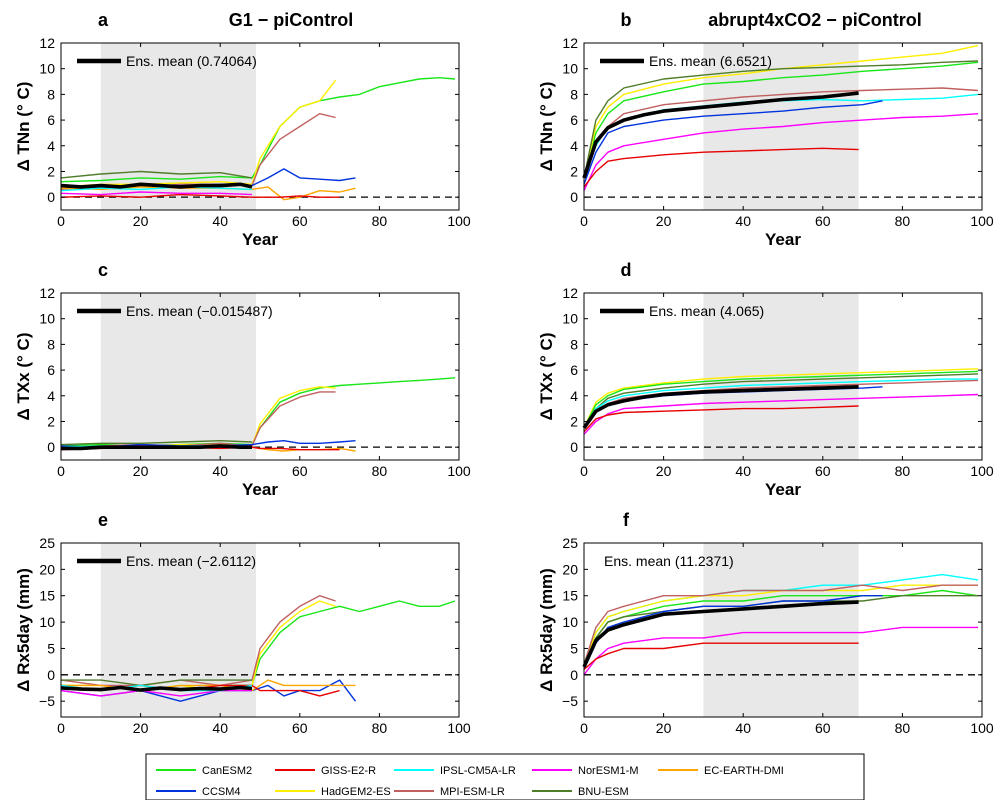 The height and width of the screenshot is (800, 995). What do you see at coordinates (191, 561) in the screenshot?
I see `ens-mean-legend-label: Ens. mean (−2.6112)` at bounding box center [191, 561].